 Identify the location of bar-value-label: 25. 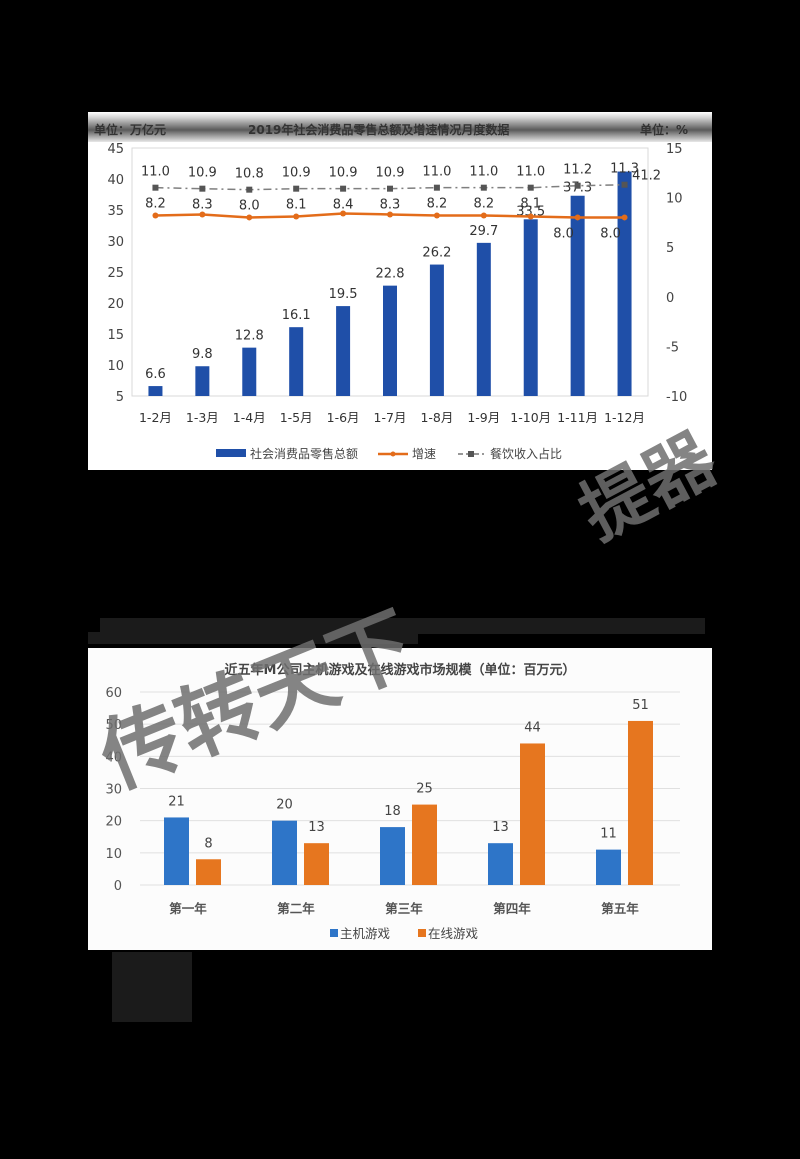
(424, 789).